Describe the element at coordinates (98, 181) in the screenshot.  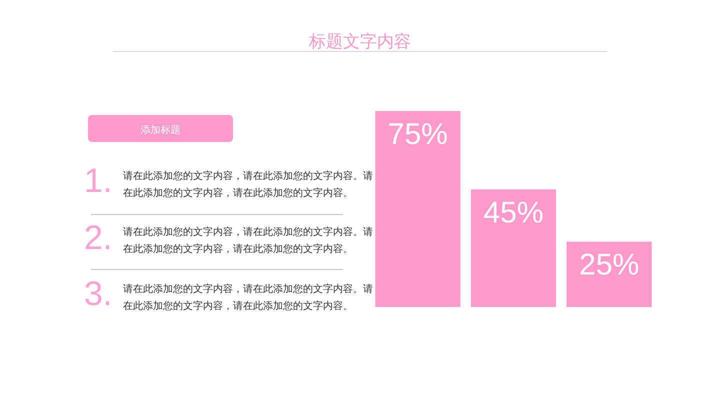
I see `text: 1.` at that location.